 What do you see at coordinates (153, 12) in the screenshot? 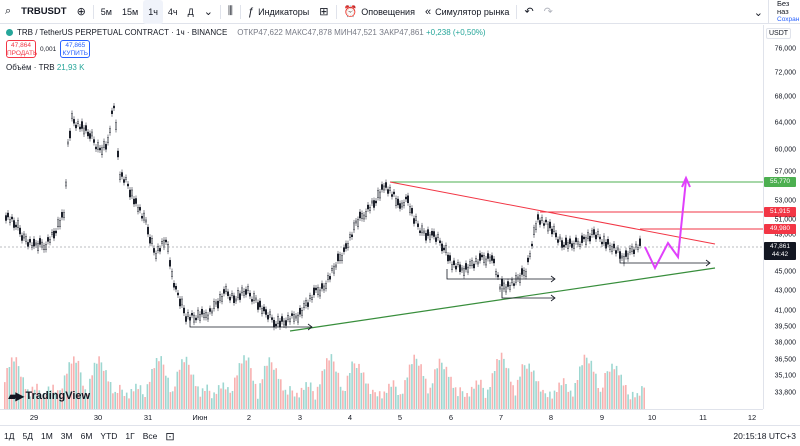
I see `interval-1h: 1ч` at bounding box center [153, 12].